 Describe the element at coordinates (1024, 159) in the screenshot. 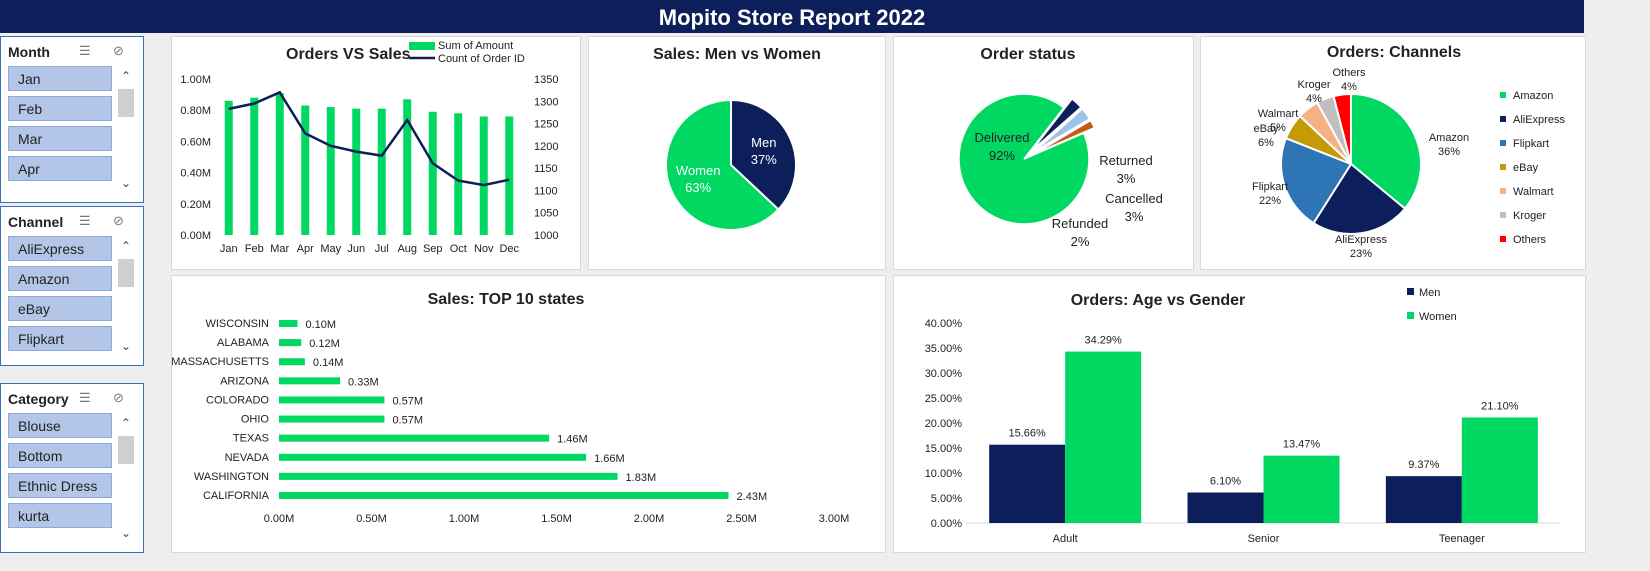

I see `slice-delivered` at that location.